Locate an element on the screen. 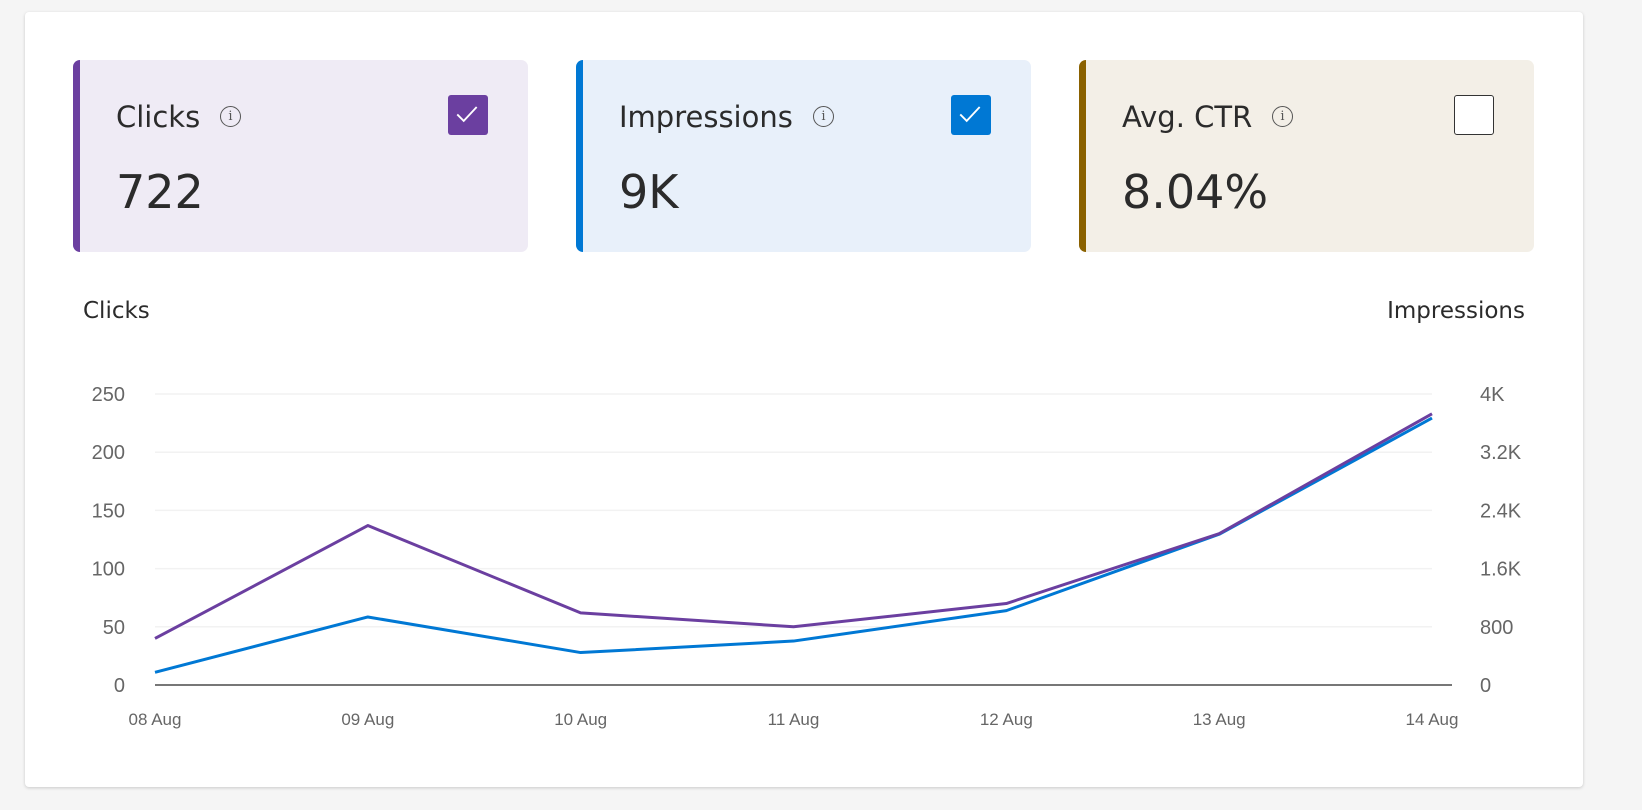  right-axis-title: Impressions is located at coordinates (1456, 311).